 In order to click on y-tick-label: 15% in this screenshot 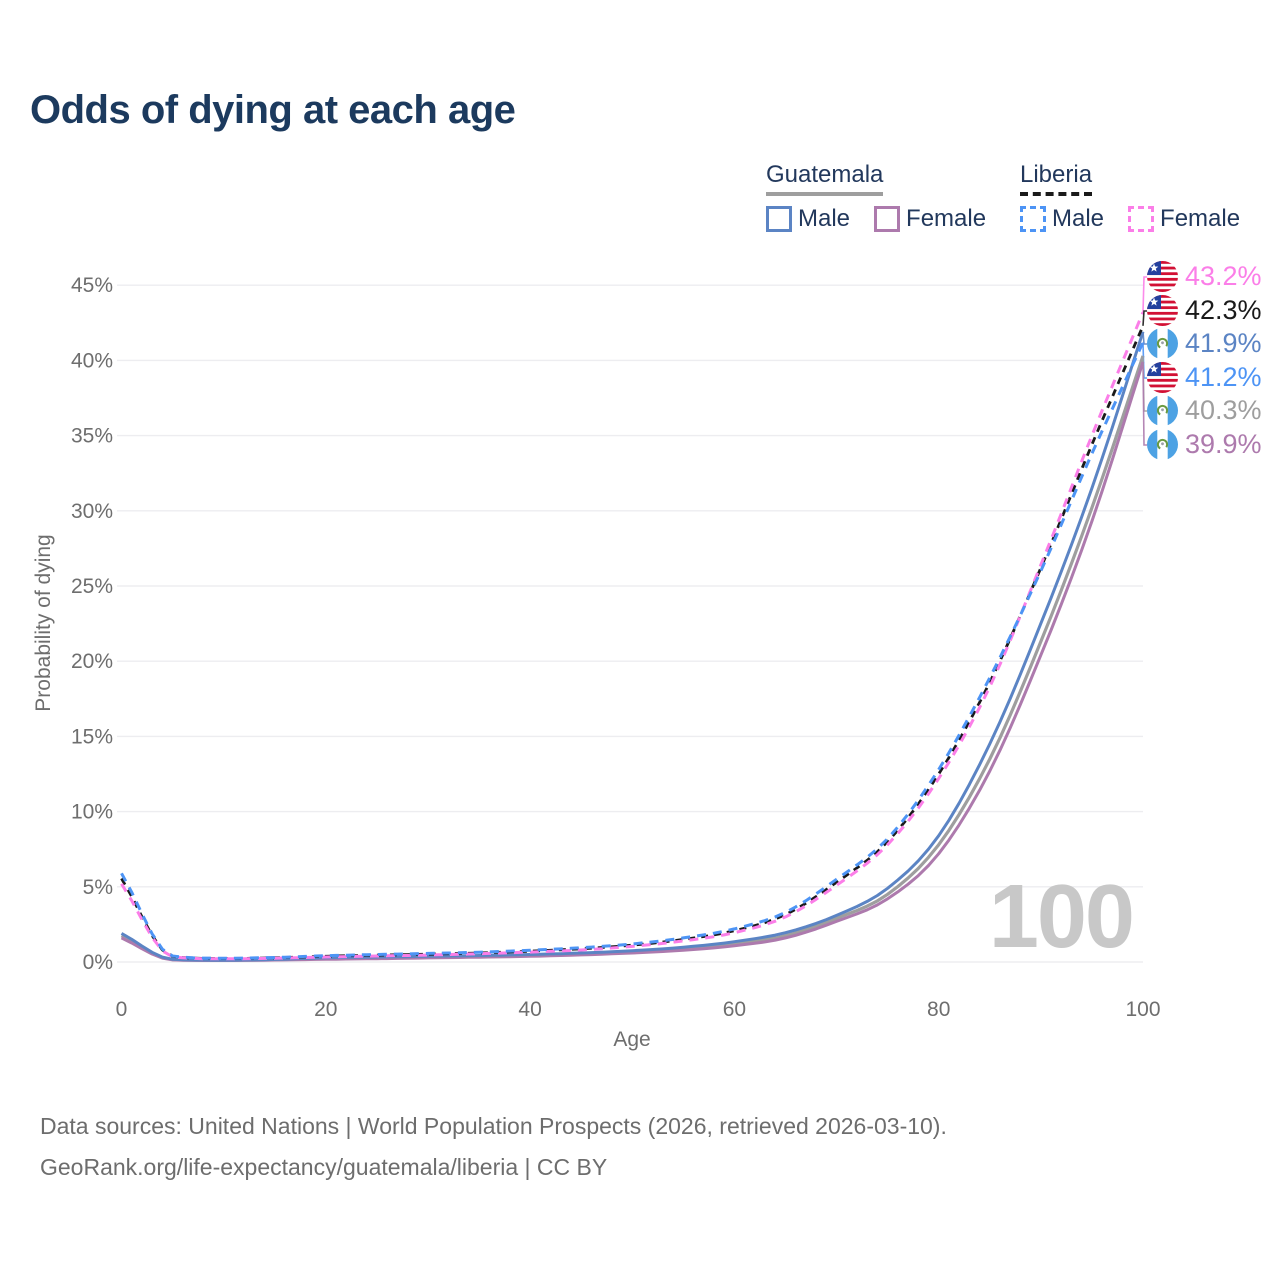, I will do `click(92, 736)`.